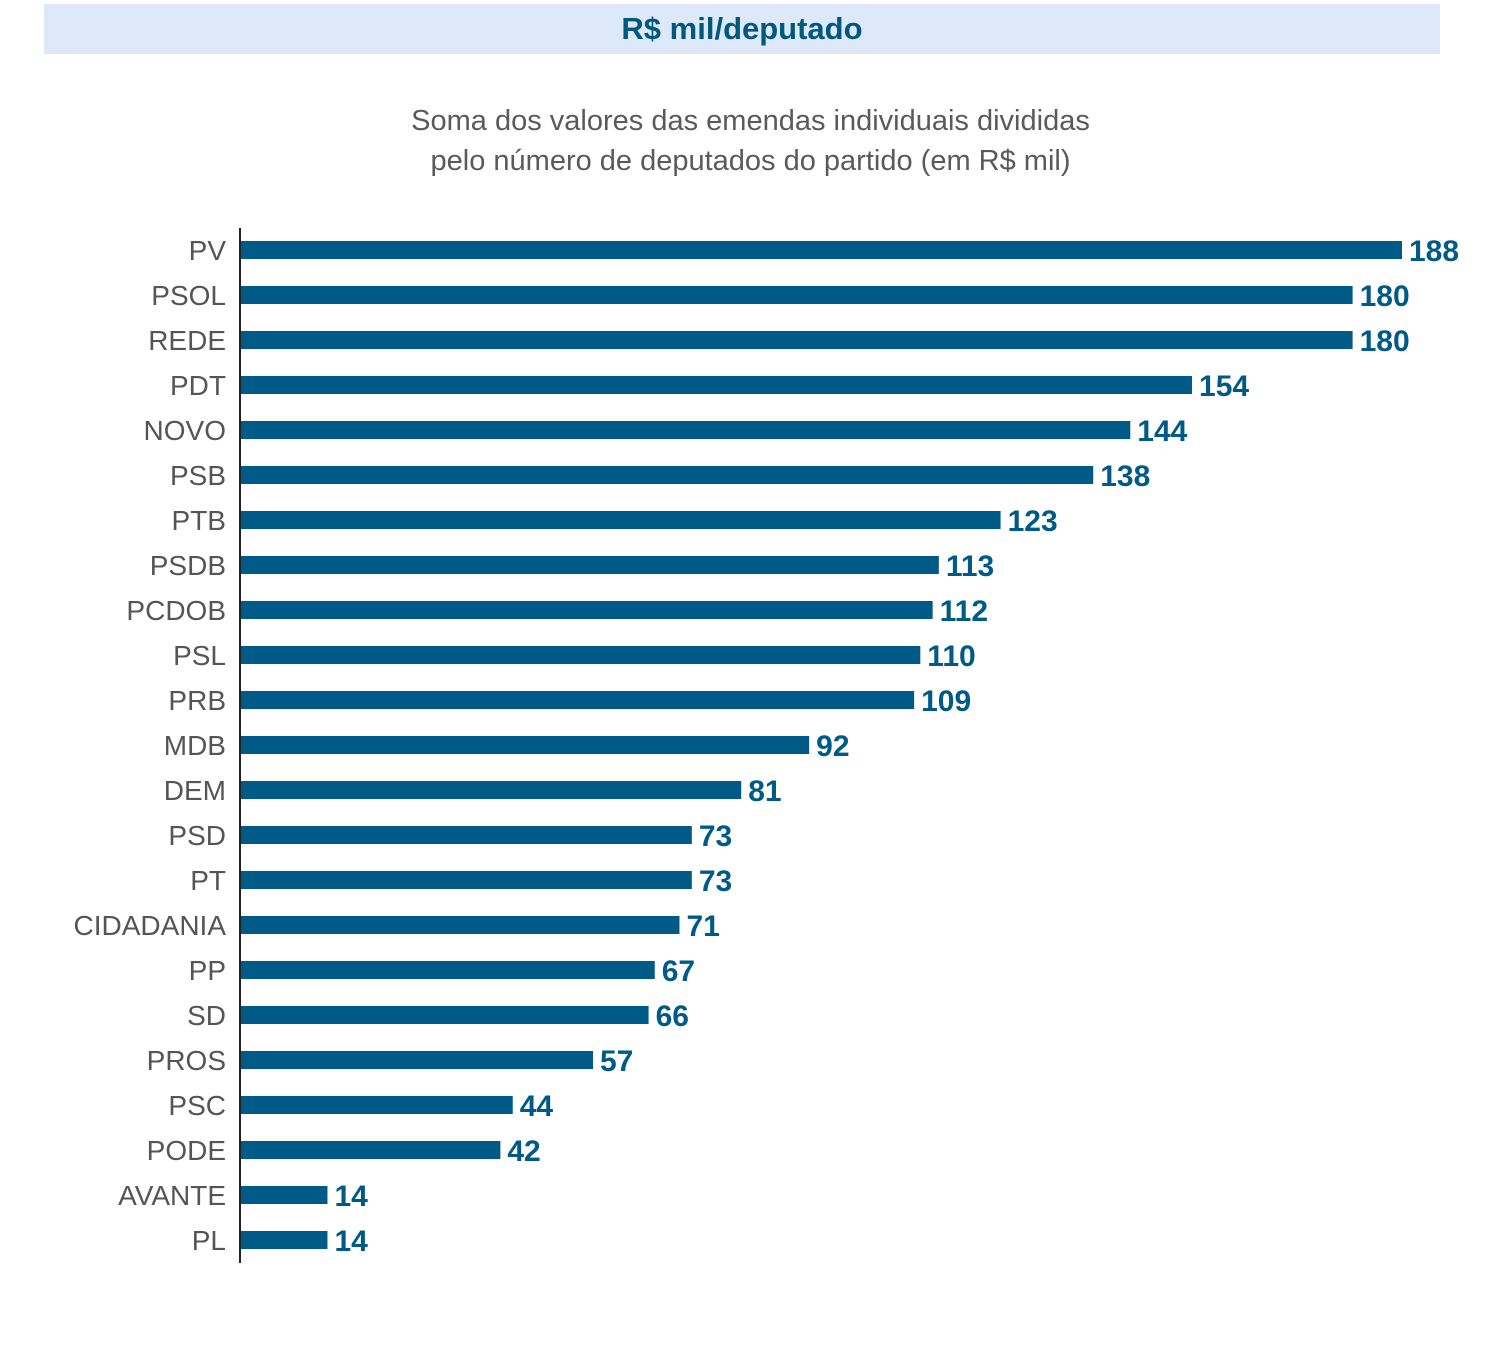 Image resolution: width=1501 pixels, height=1351 pixels. Describe the element at coordinates (1434, 251) in the screenshot. I see `value-label-pv: 188` at that location.